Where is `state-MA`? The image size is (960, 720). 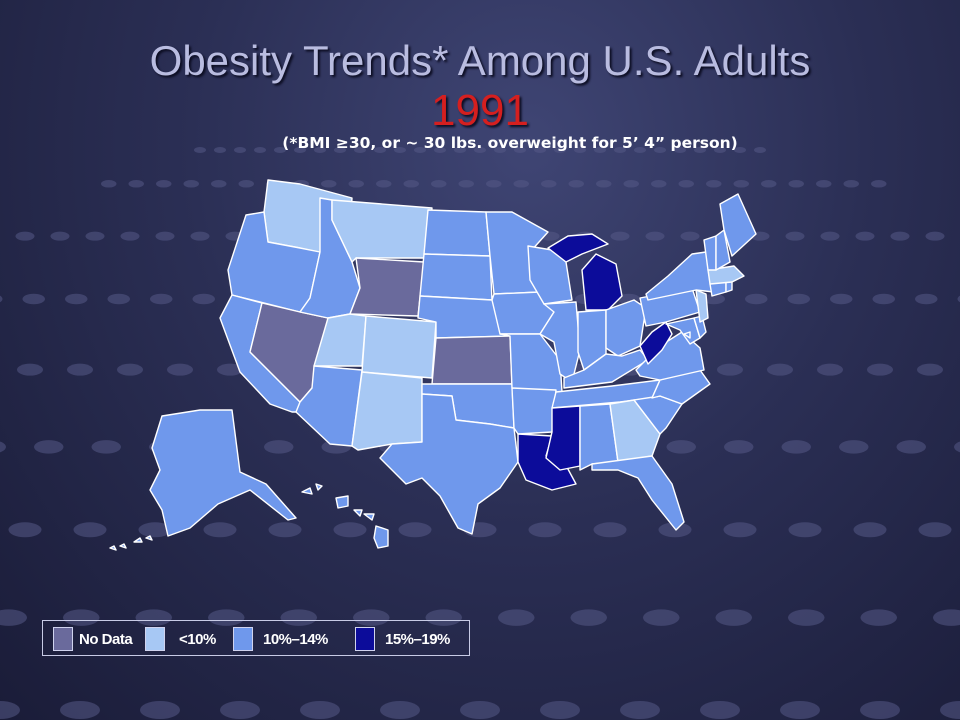
state-MA is located at coordinates (726, 275).